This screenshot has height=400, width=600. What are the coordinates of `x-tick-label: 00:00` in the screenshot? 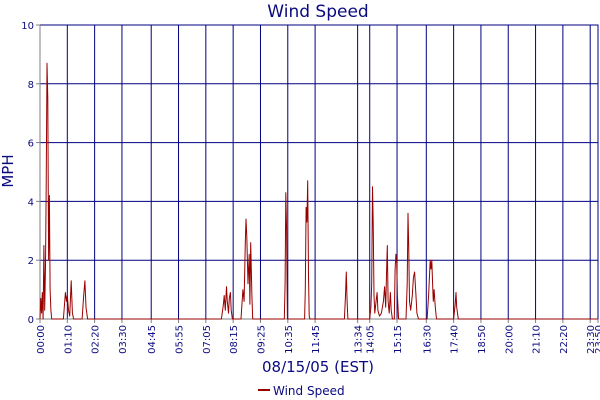 It's located at (41, 339).